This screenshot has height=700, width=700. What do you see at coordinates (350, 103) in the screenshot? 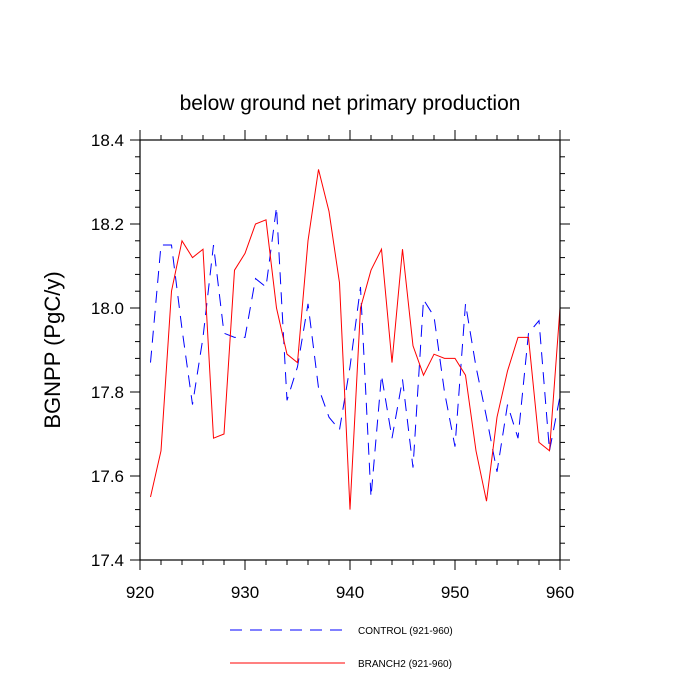
I see `chart-title: below ground net primary production` at bounding box center [350, 103].